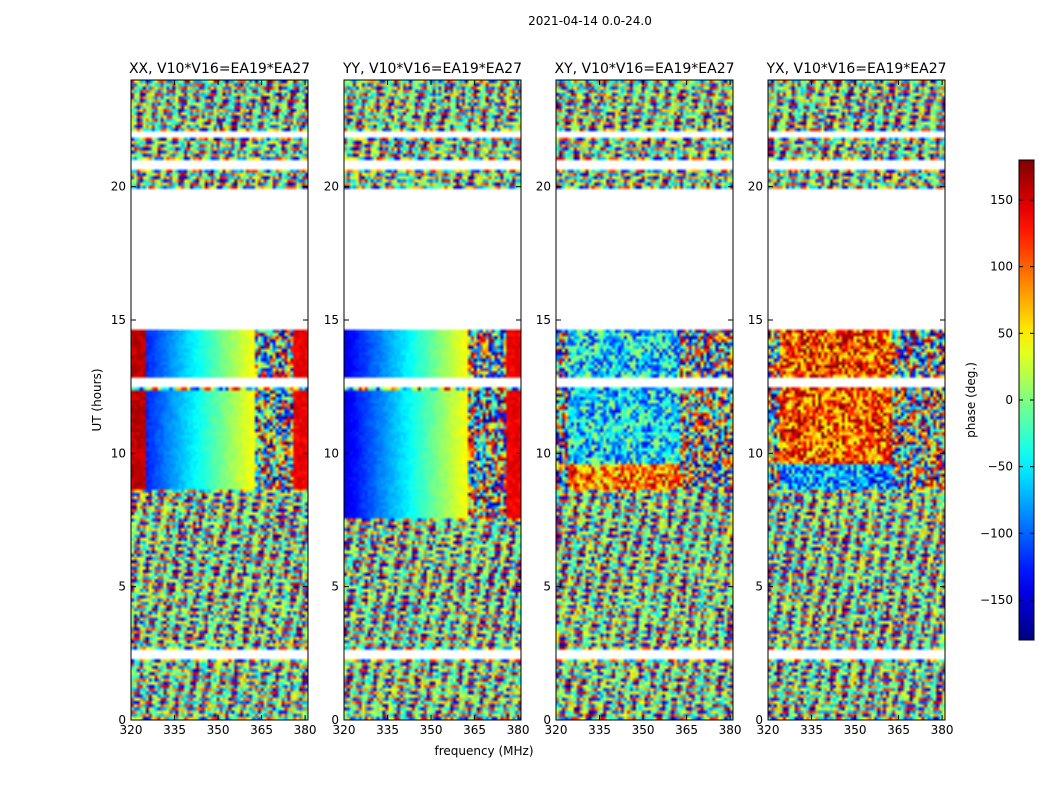 This screenshot has width=1050, height=800. I want to click on heatmap-image-xx, so click(219, 400).